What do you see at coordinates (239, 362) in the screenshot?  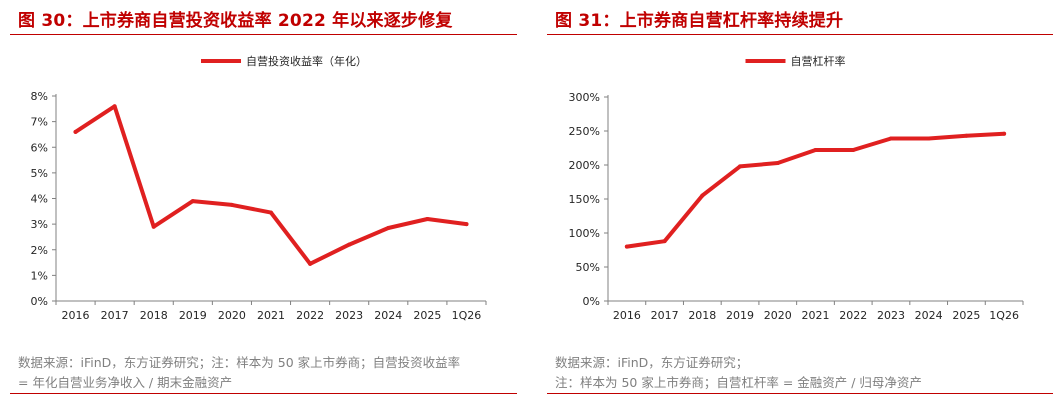 I see `source-note-line1: 数据来源：iFinD，东方证券研究；注：样本为 50 家上市券商；自营投资收益率` at bounding box center [239, 362].